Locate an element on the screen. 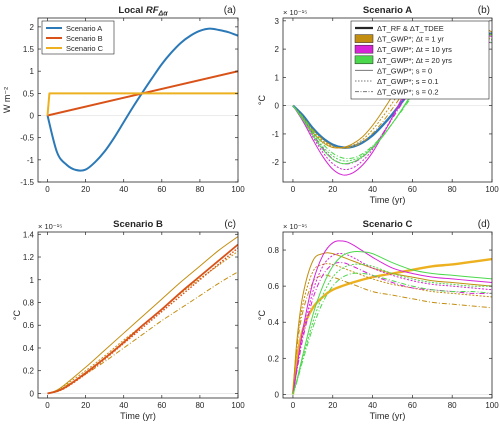 This screenshot has height=428, width=500. legend-label: ΔT_GWP*; s = 0.1 is located at coordinates (408, 81).